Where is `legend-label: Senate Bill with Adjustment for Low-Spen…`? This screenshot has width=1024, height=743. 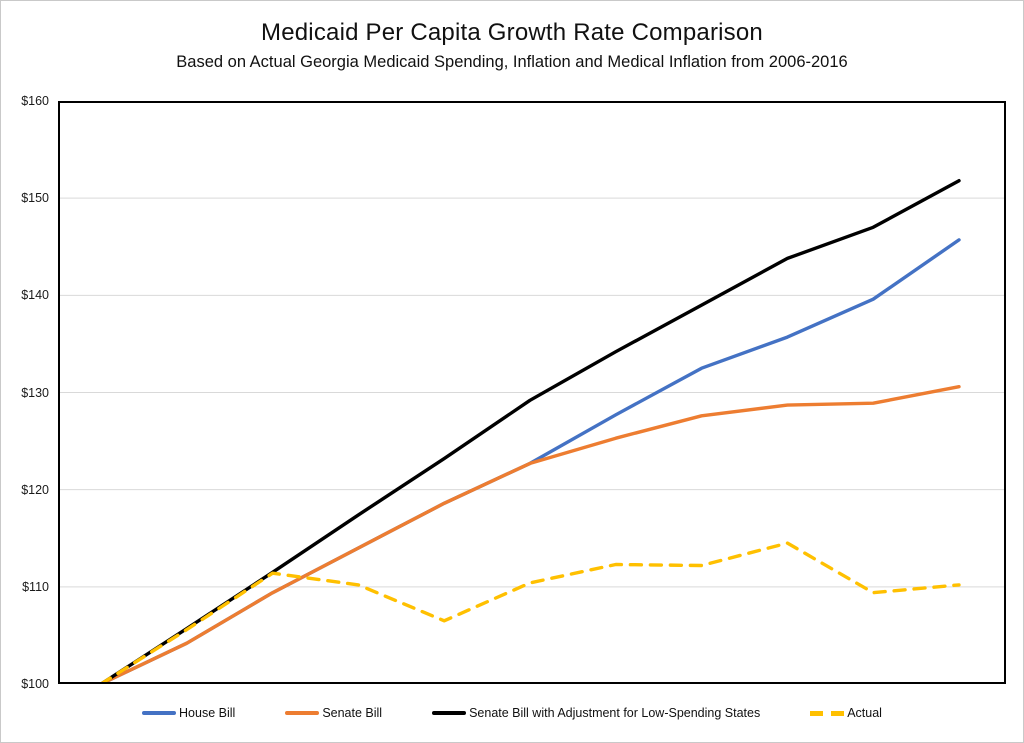
legend-label: Senate Bill with Adjustment for Low-Spen… is located at coordinates (615, 713).